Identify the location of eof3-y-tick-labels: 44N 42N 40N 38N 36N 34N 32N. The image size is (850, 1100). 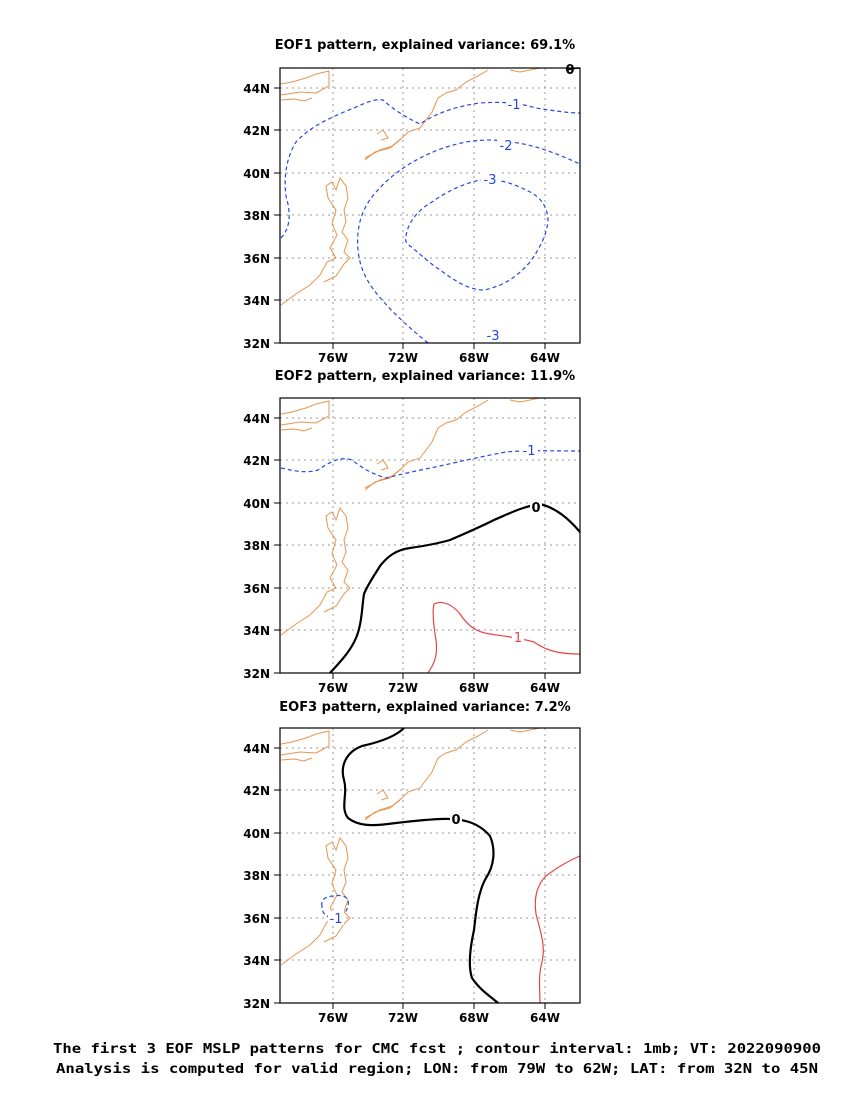
(256, 876).